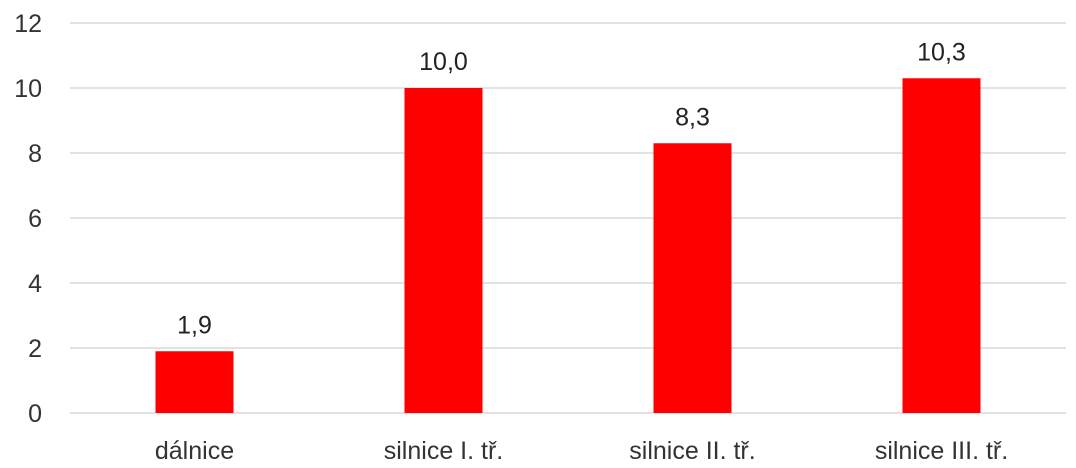 Image resolution: width=1076 pixels, height=468 pixels. What do you see at coordinates (692, 117) in the screenshot?
I see `data-label: 8,3` at bounding box center [692, 117].